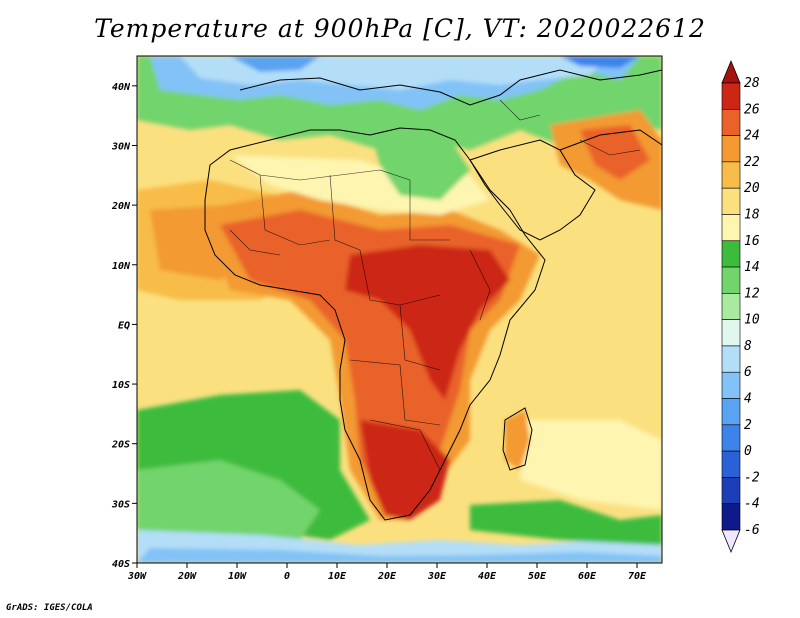 The width and height of the screenshot is (800, 618). I want to click on y-tick-label: 30S, so click(120, 504).